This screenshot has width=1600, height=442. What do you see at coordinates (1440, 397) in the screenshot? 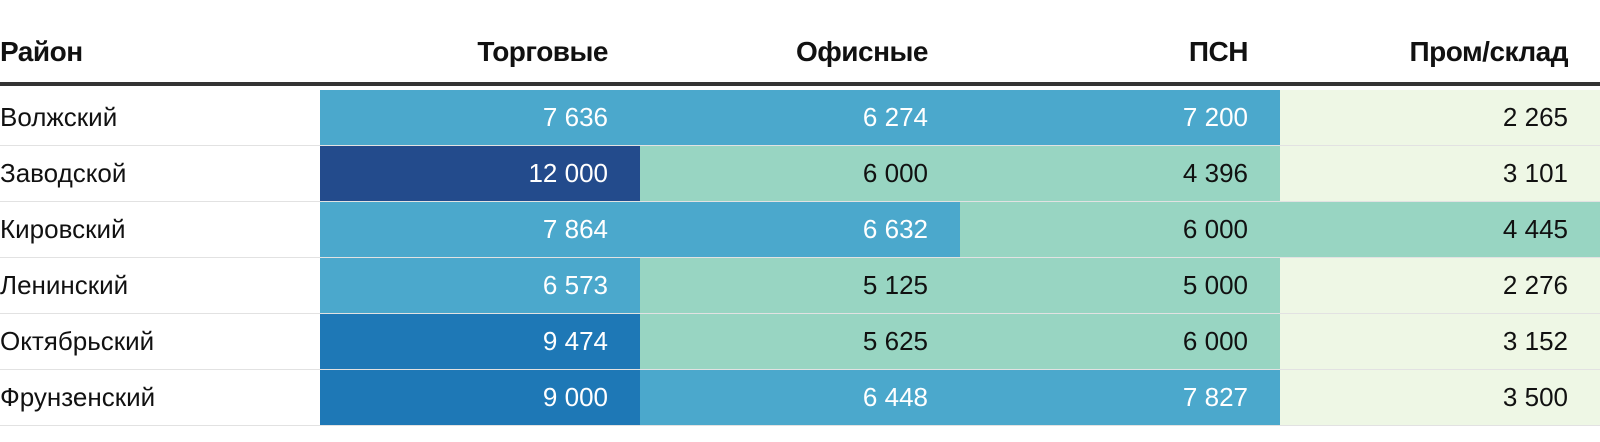
I see `heatmap-cell: 3 500` at bounding box center [1440, 397].